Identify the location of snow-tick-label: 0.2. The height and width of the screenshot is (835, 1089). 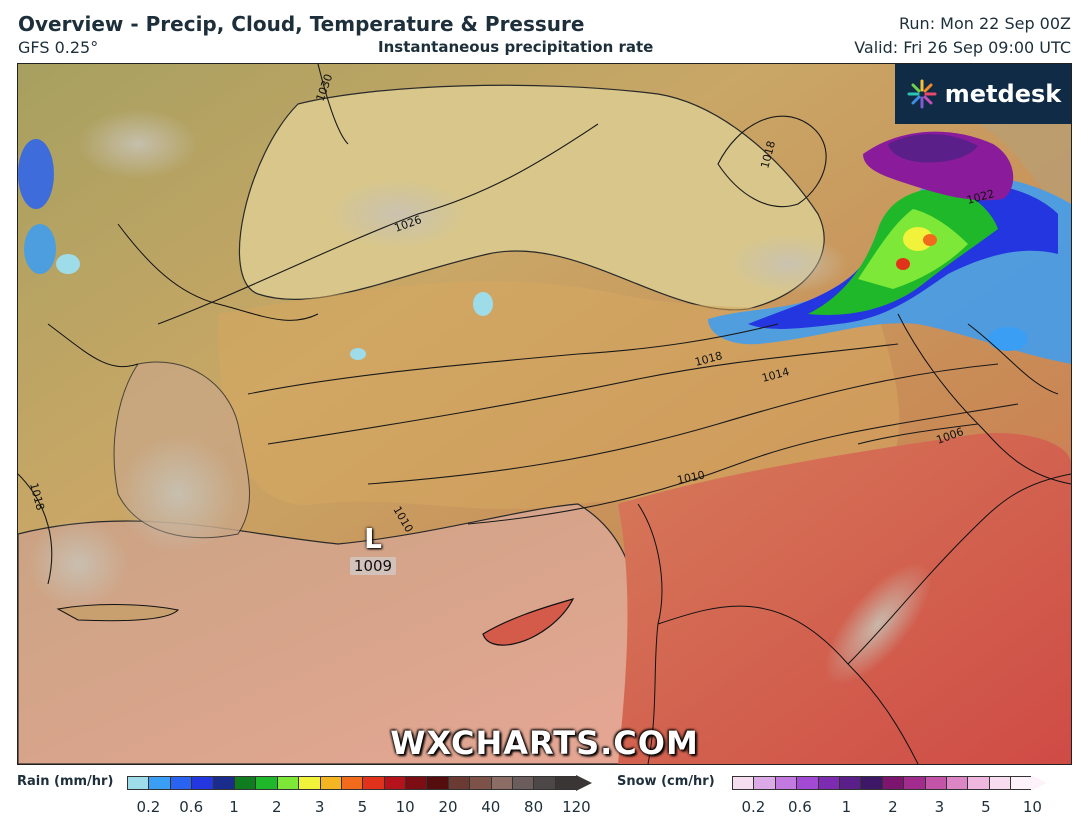
(753, 807).